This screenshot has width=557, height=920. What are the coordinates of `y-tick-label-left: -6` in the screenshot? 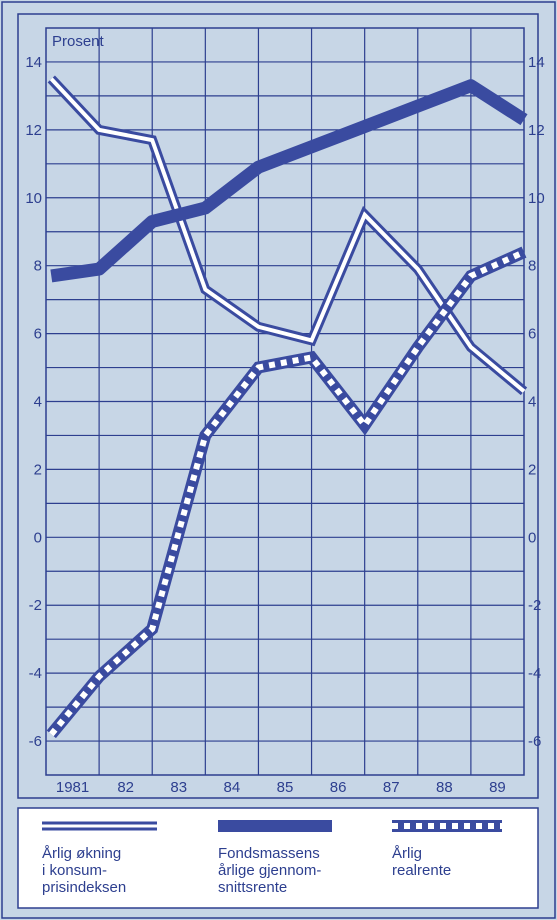 It's located at (35, 741).